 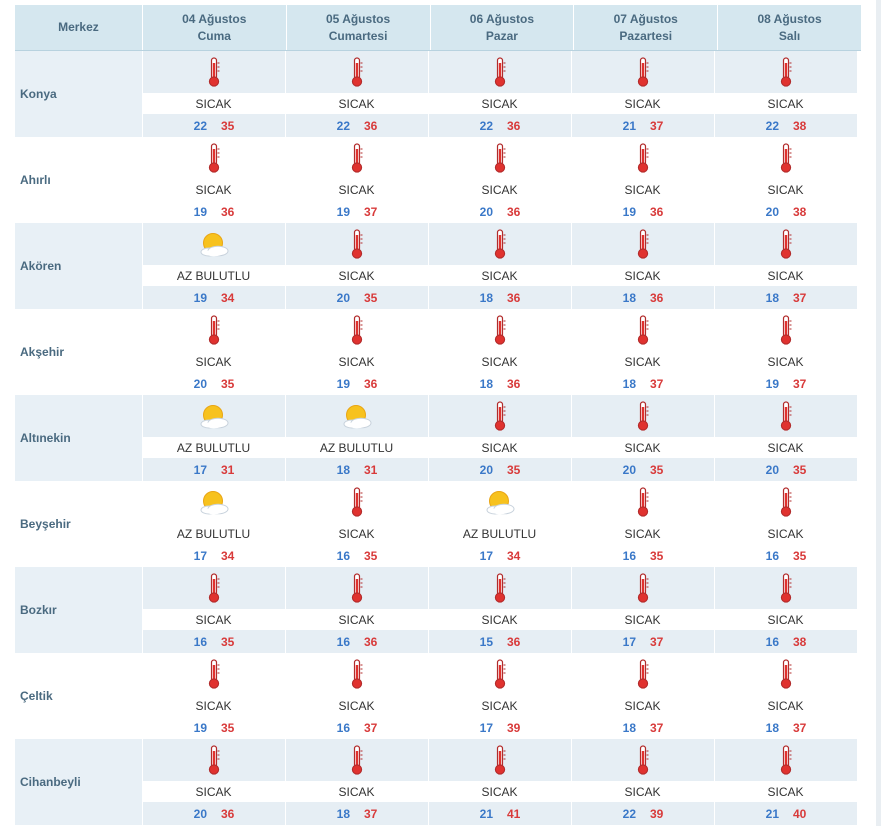 What do you see at coordinates (200, 297) in the screenshot?
I see `min-temperature: 19` at bounding box center [200, 297].